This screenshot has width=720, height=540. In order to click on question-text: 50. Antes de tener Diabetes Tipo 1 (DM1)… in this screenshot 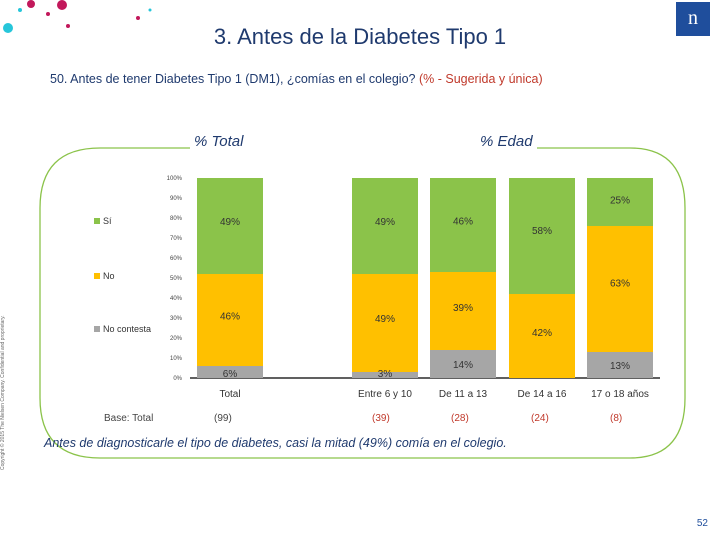, I will do `click(296, 79)`.